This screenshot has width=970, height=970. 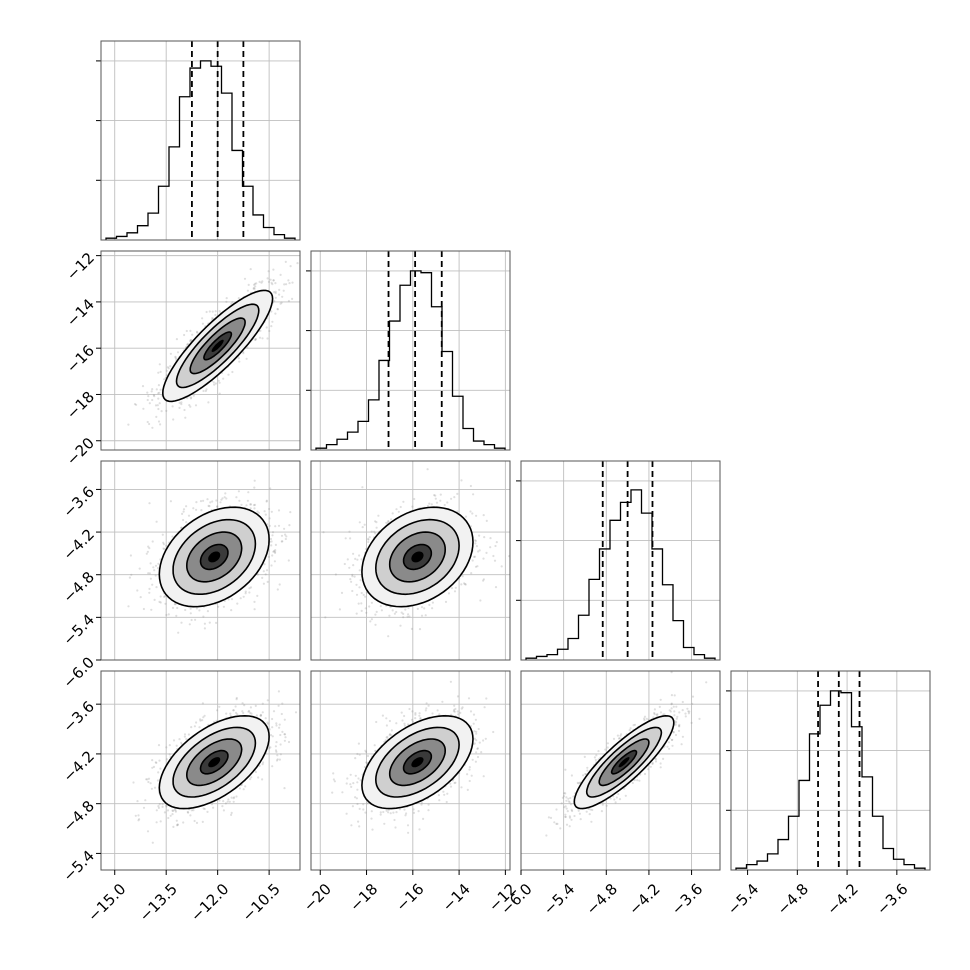 I want to click on panel-content, so click(x=200, y=770).